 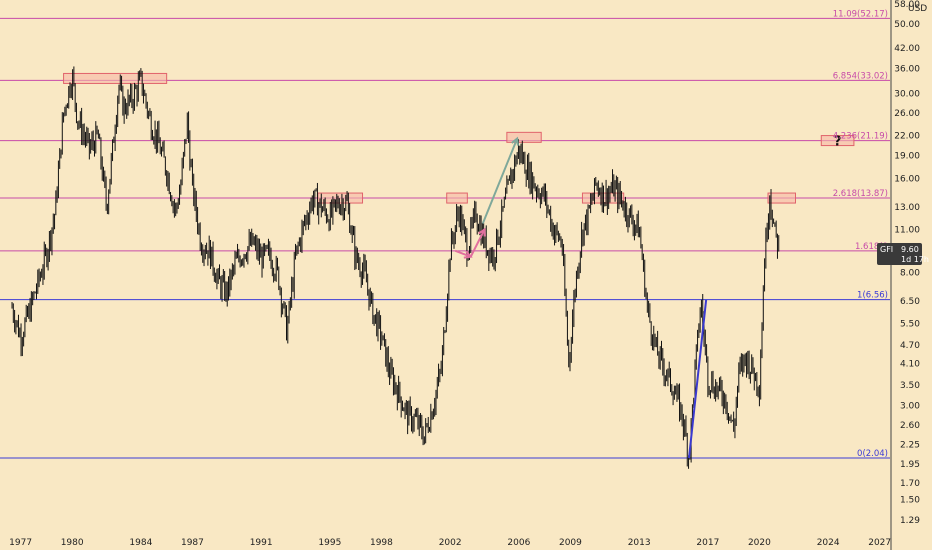 I want to click on x-tick-label: 2024, so click(x=828, y=543).